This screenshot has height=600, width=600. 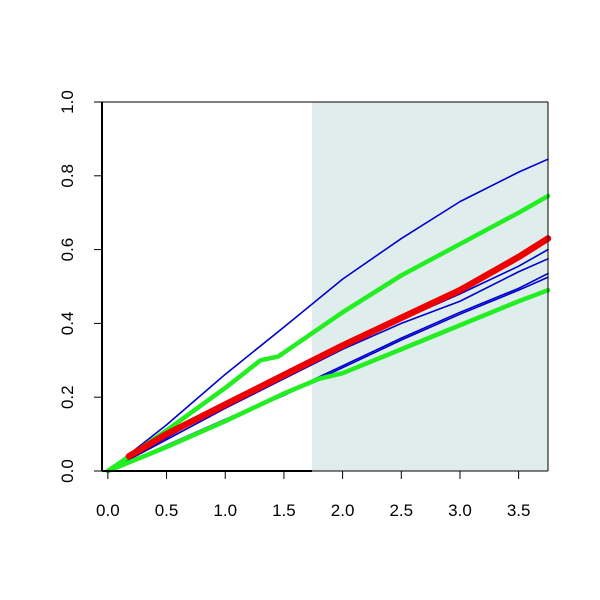 I want to click on x-tick-label-2: 1.0, so click(x=225, y=510).